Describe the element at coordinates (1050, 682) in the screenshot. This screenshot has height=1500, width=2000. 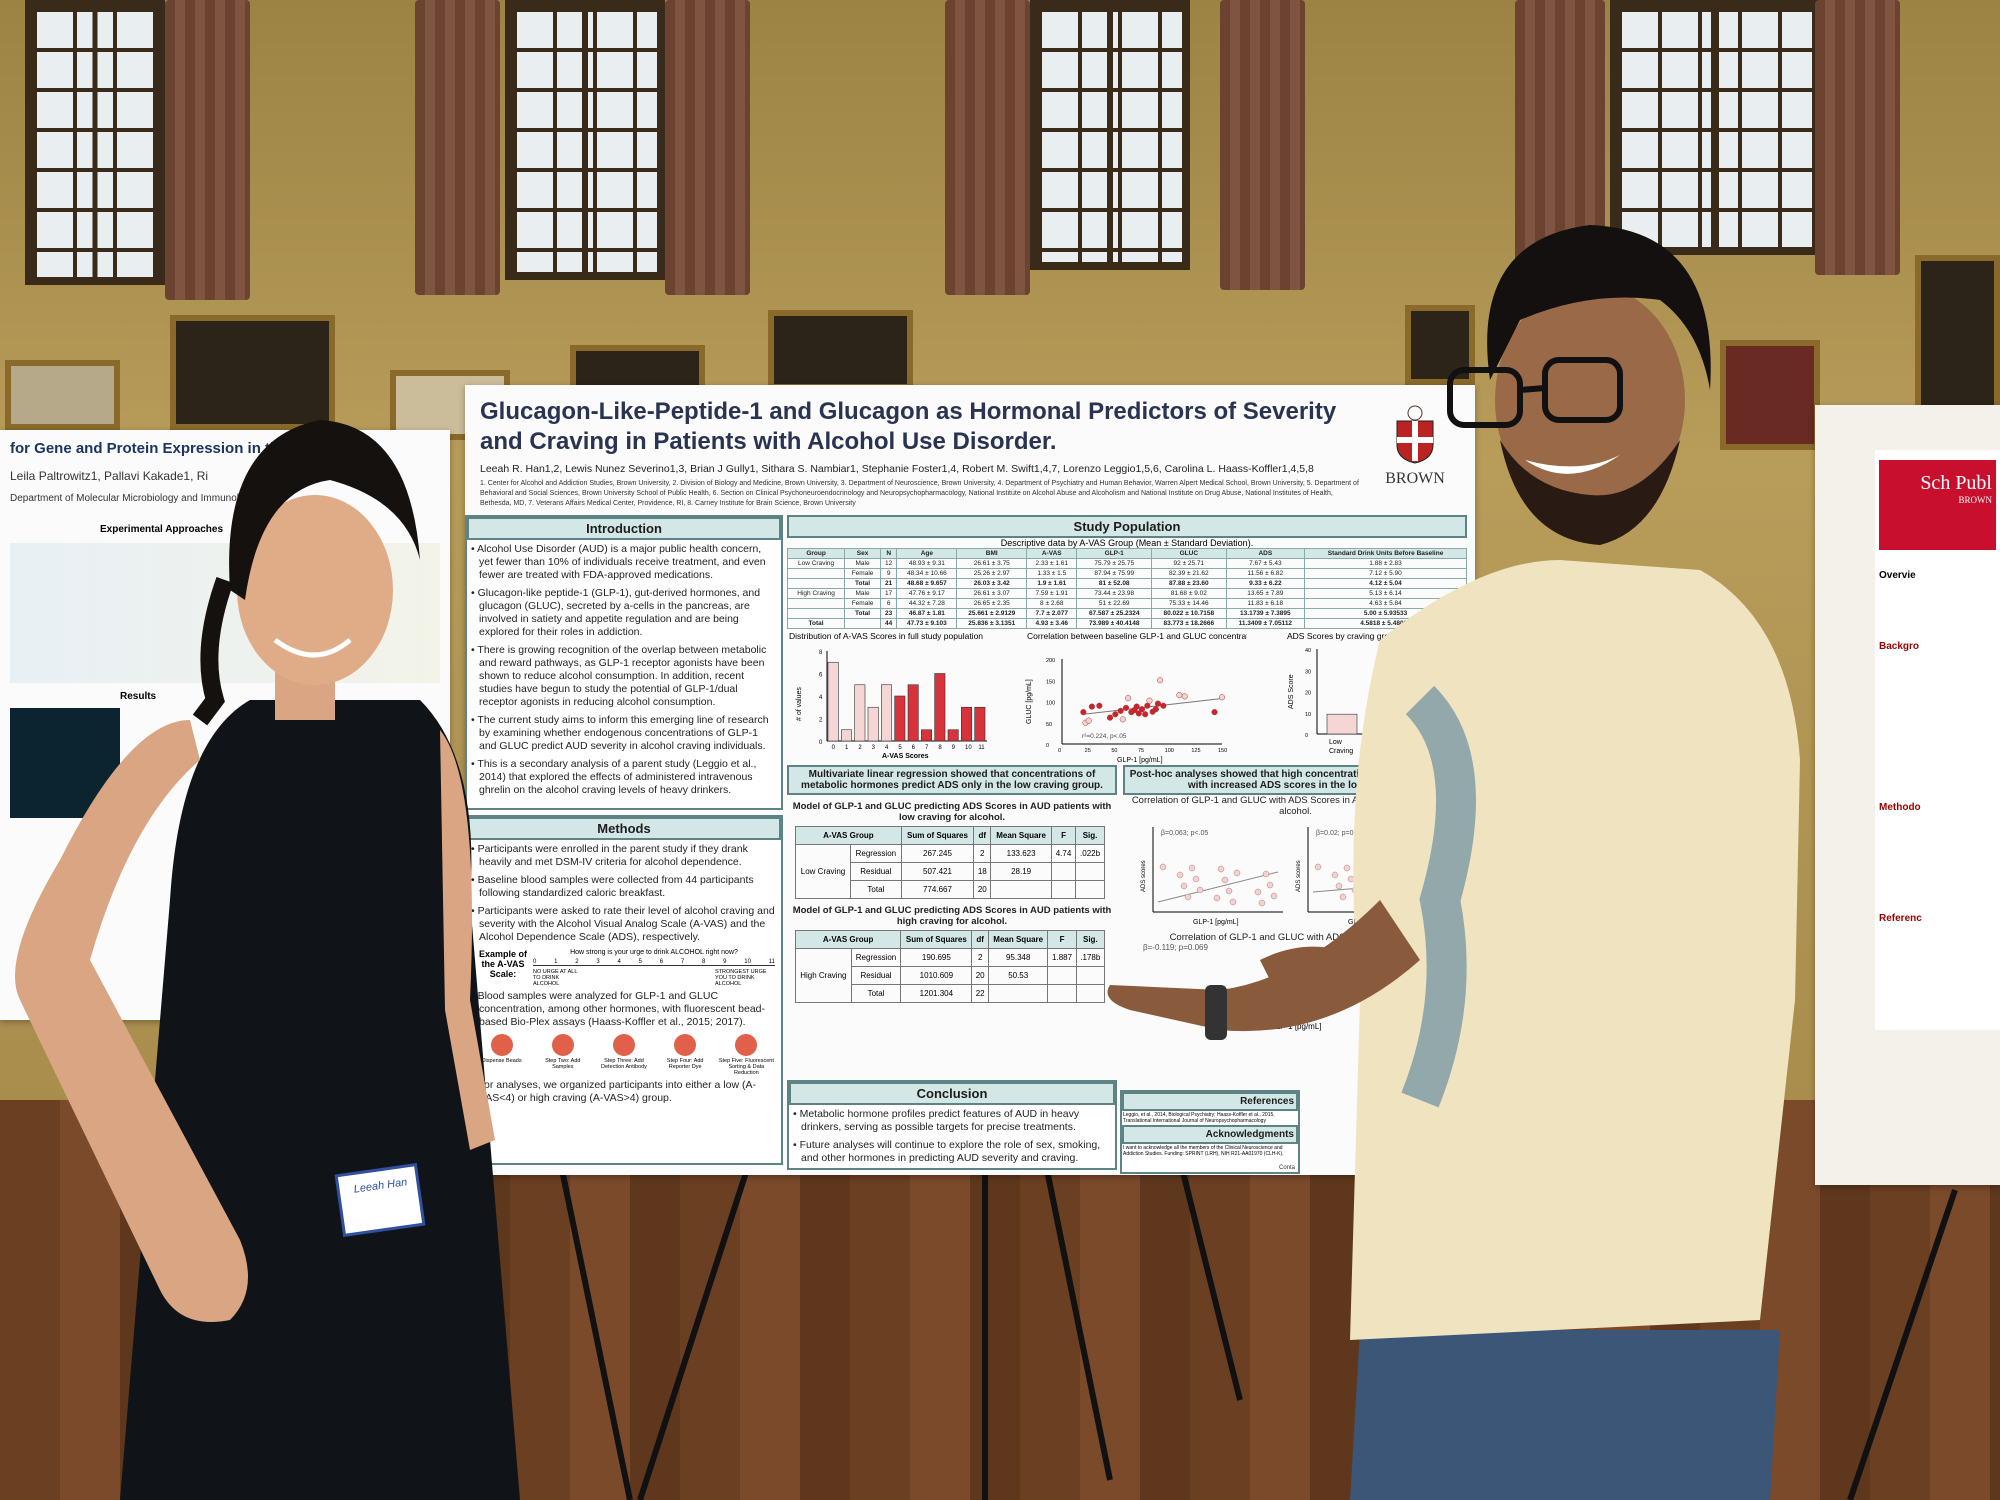
I see `y-tick-label: 150` at that location.